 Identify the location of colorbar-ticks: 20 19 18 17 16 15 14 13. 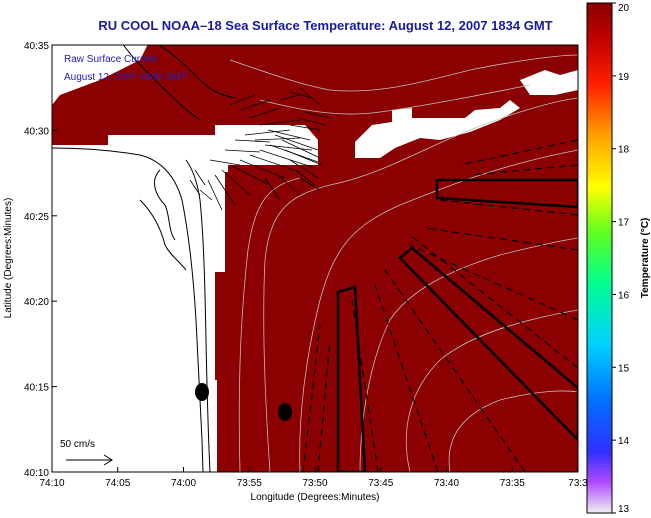
(621, 258).